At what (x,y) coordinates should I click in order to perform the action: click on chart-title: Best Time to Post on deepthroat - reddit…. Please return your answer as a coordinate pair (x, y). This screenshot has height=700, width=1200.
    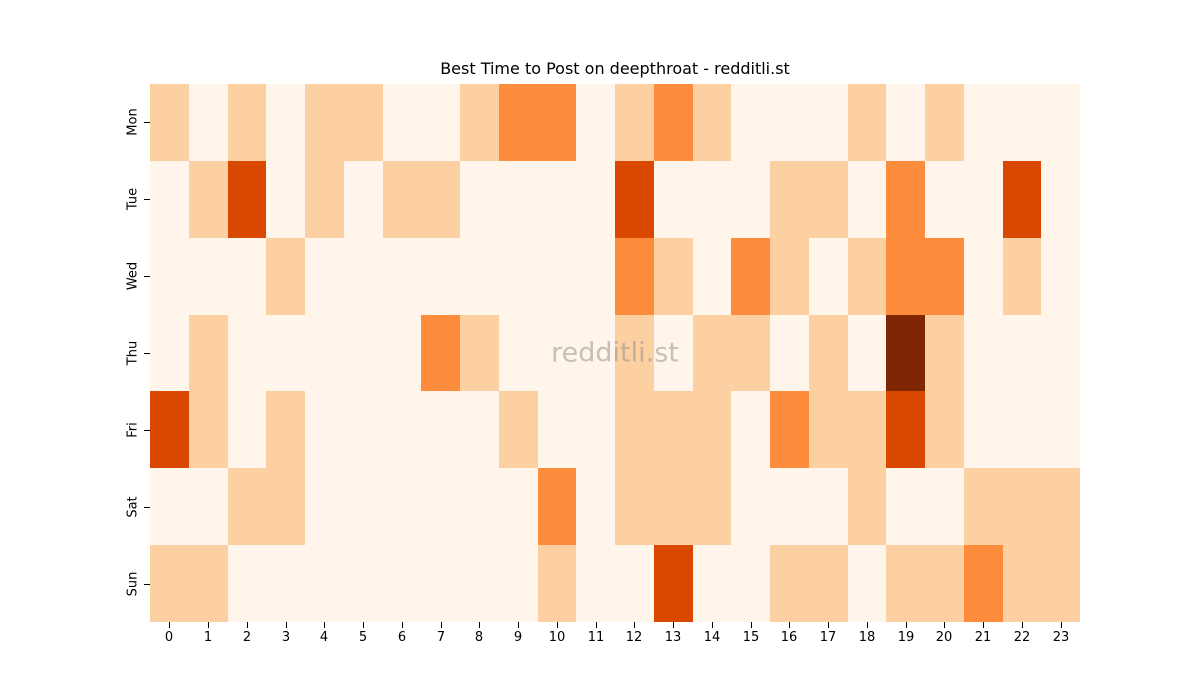
    Looking at the image, I should click on (615, 68).